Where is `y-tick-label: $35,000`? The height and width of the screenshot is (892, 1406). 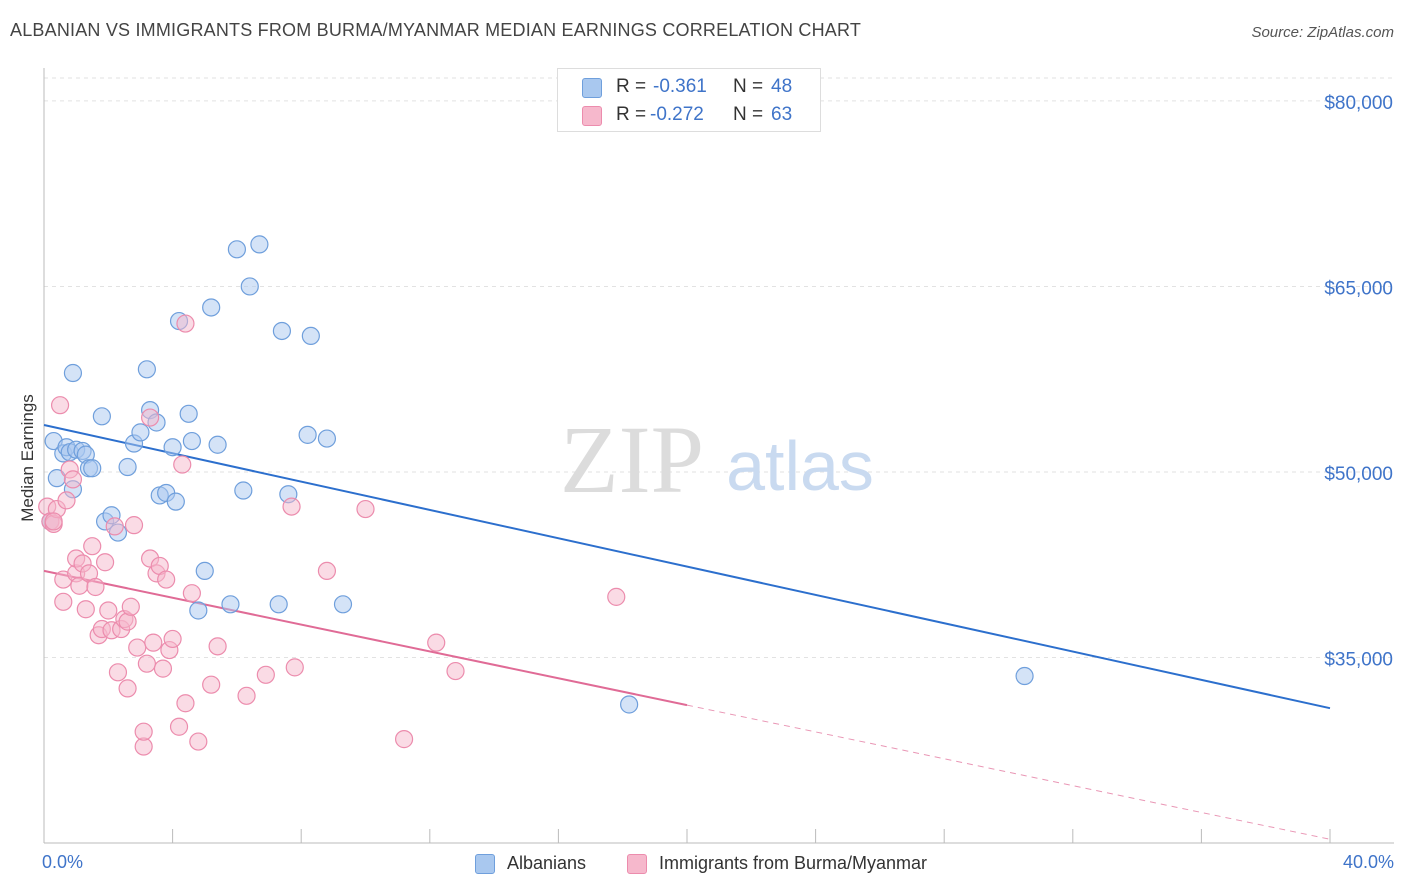 y-tick-label: $35,000 is located at coordinates (1358, 659).